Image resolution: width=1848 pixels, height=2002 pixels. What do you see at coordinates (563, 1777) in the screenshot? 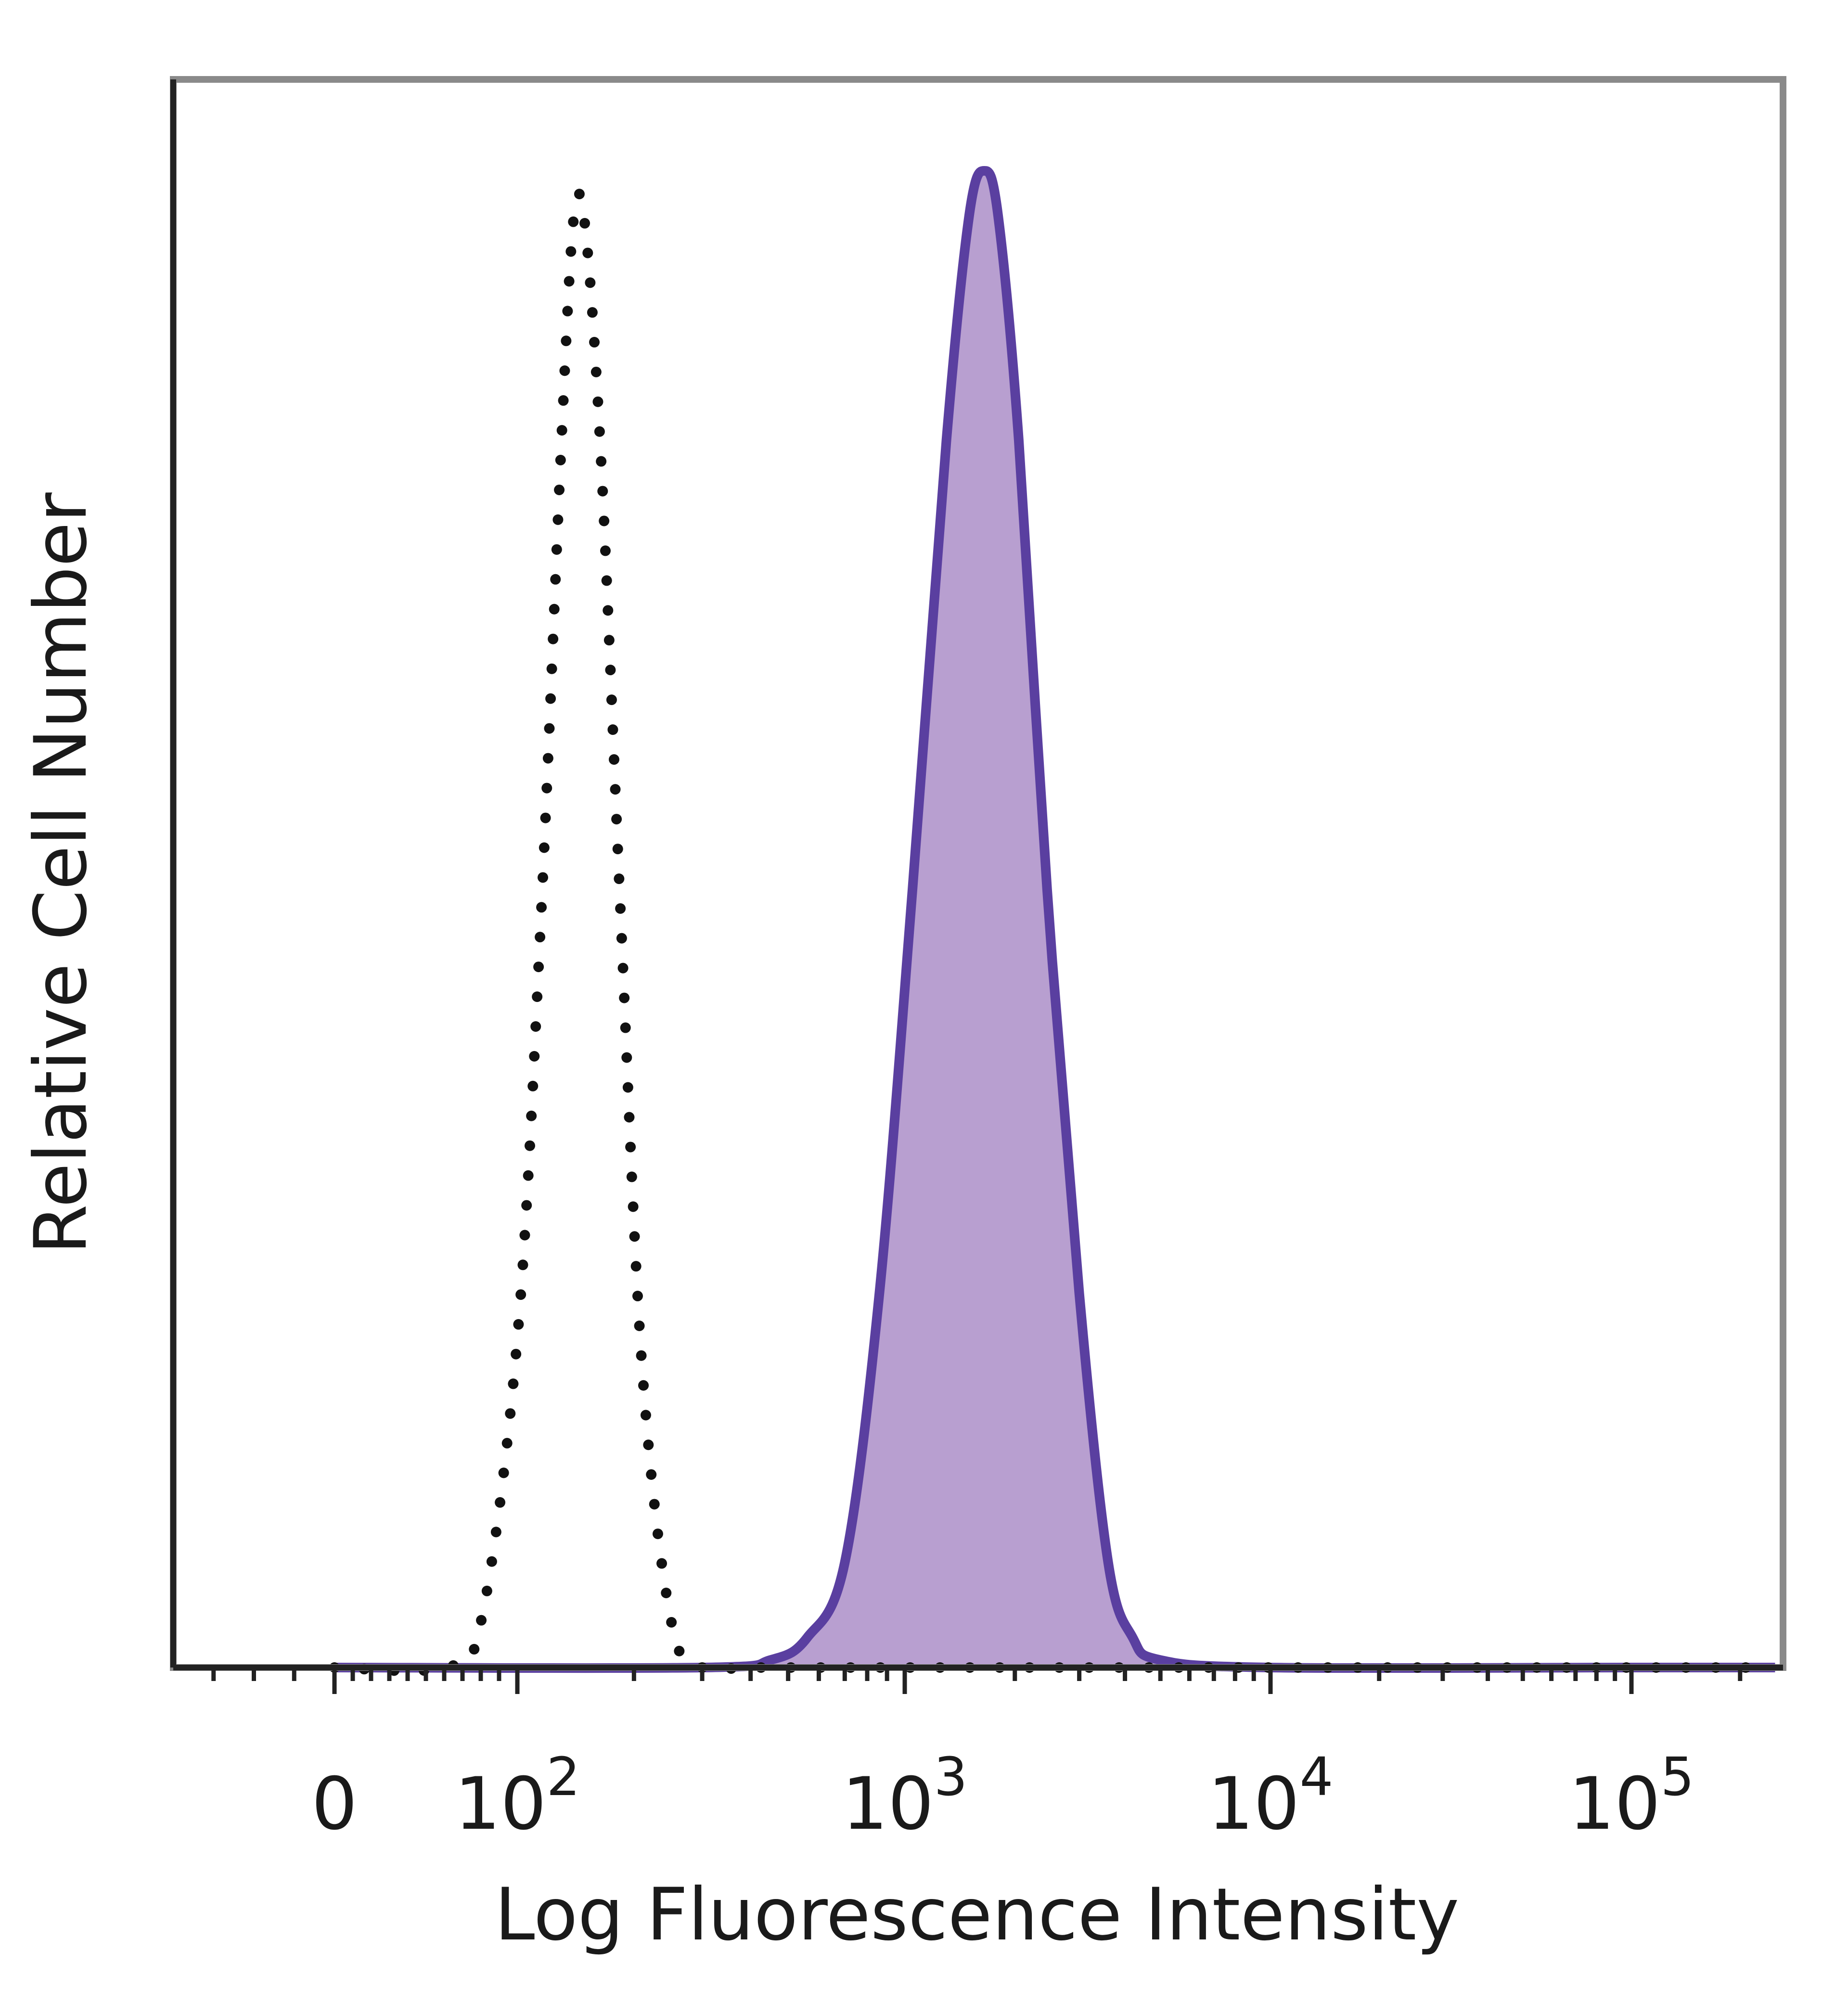
I see `x-tick-label-exponent: 2` at bounding box center [563, 1777].